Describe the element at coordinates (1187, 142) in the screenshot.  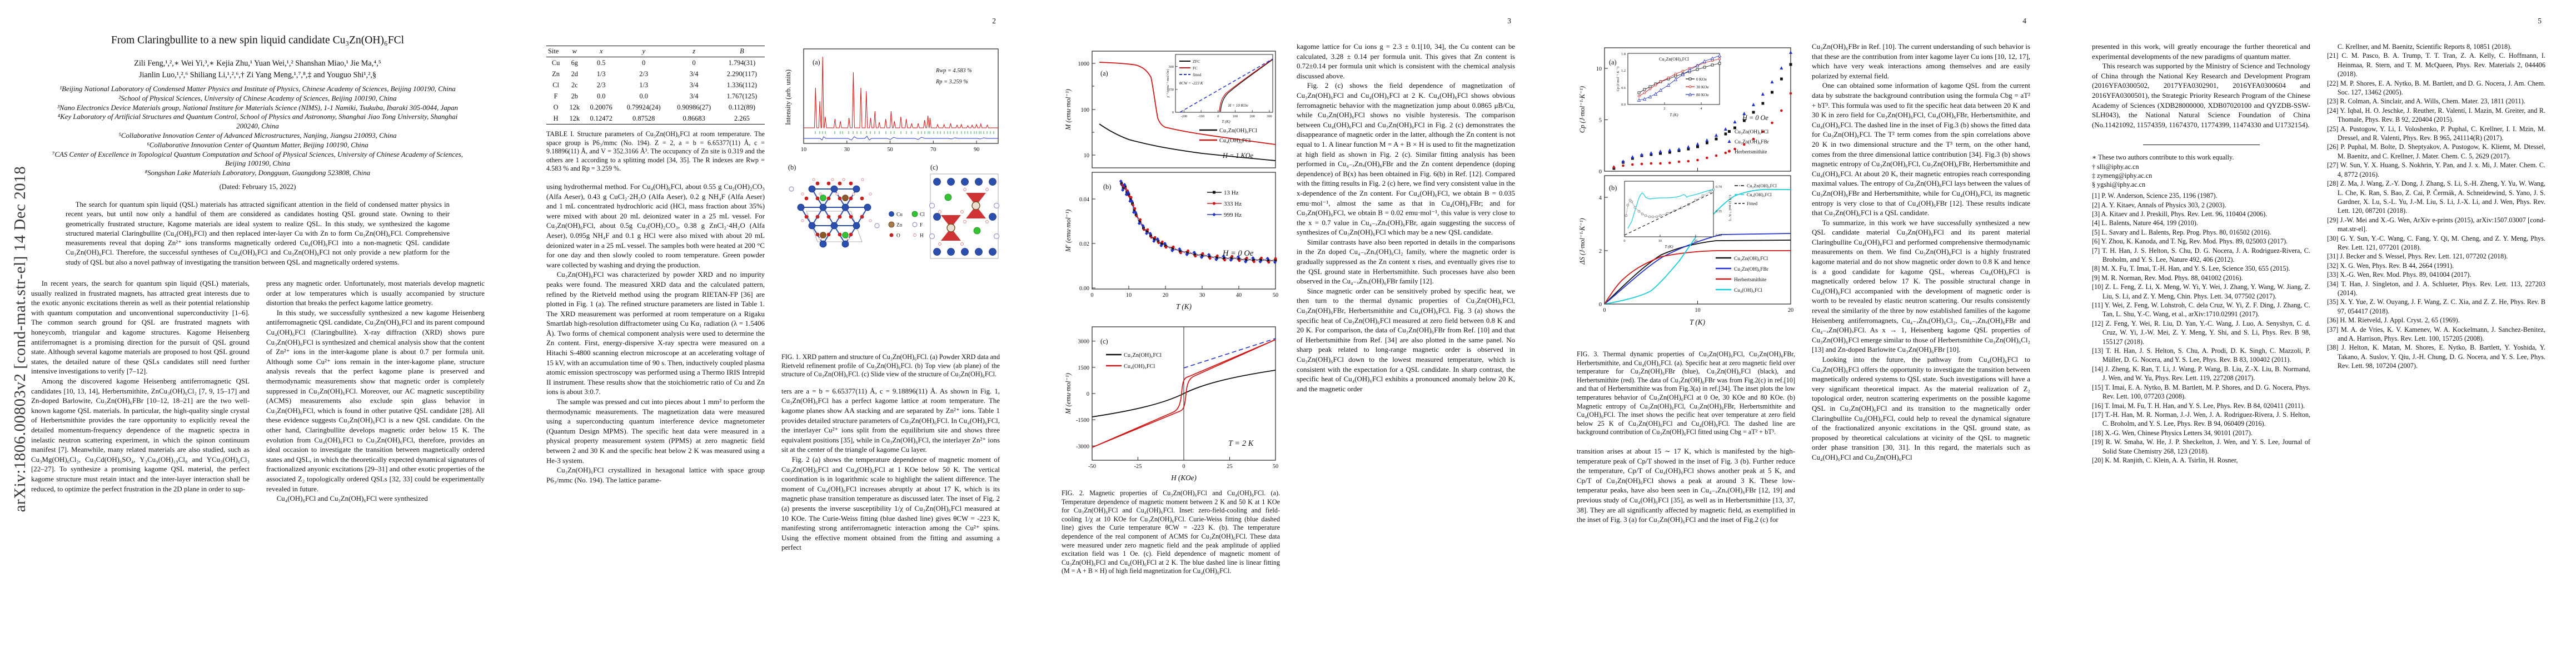
I see `cu3zn-curve` at that location.